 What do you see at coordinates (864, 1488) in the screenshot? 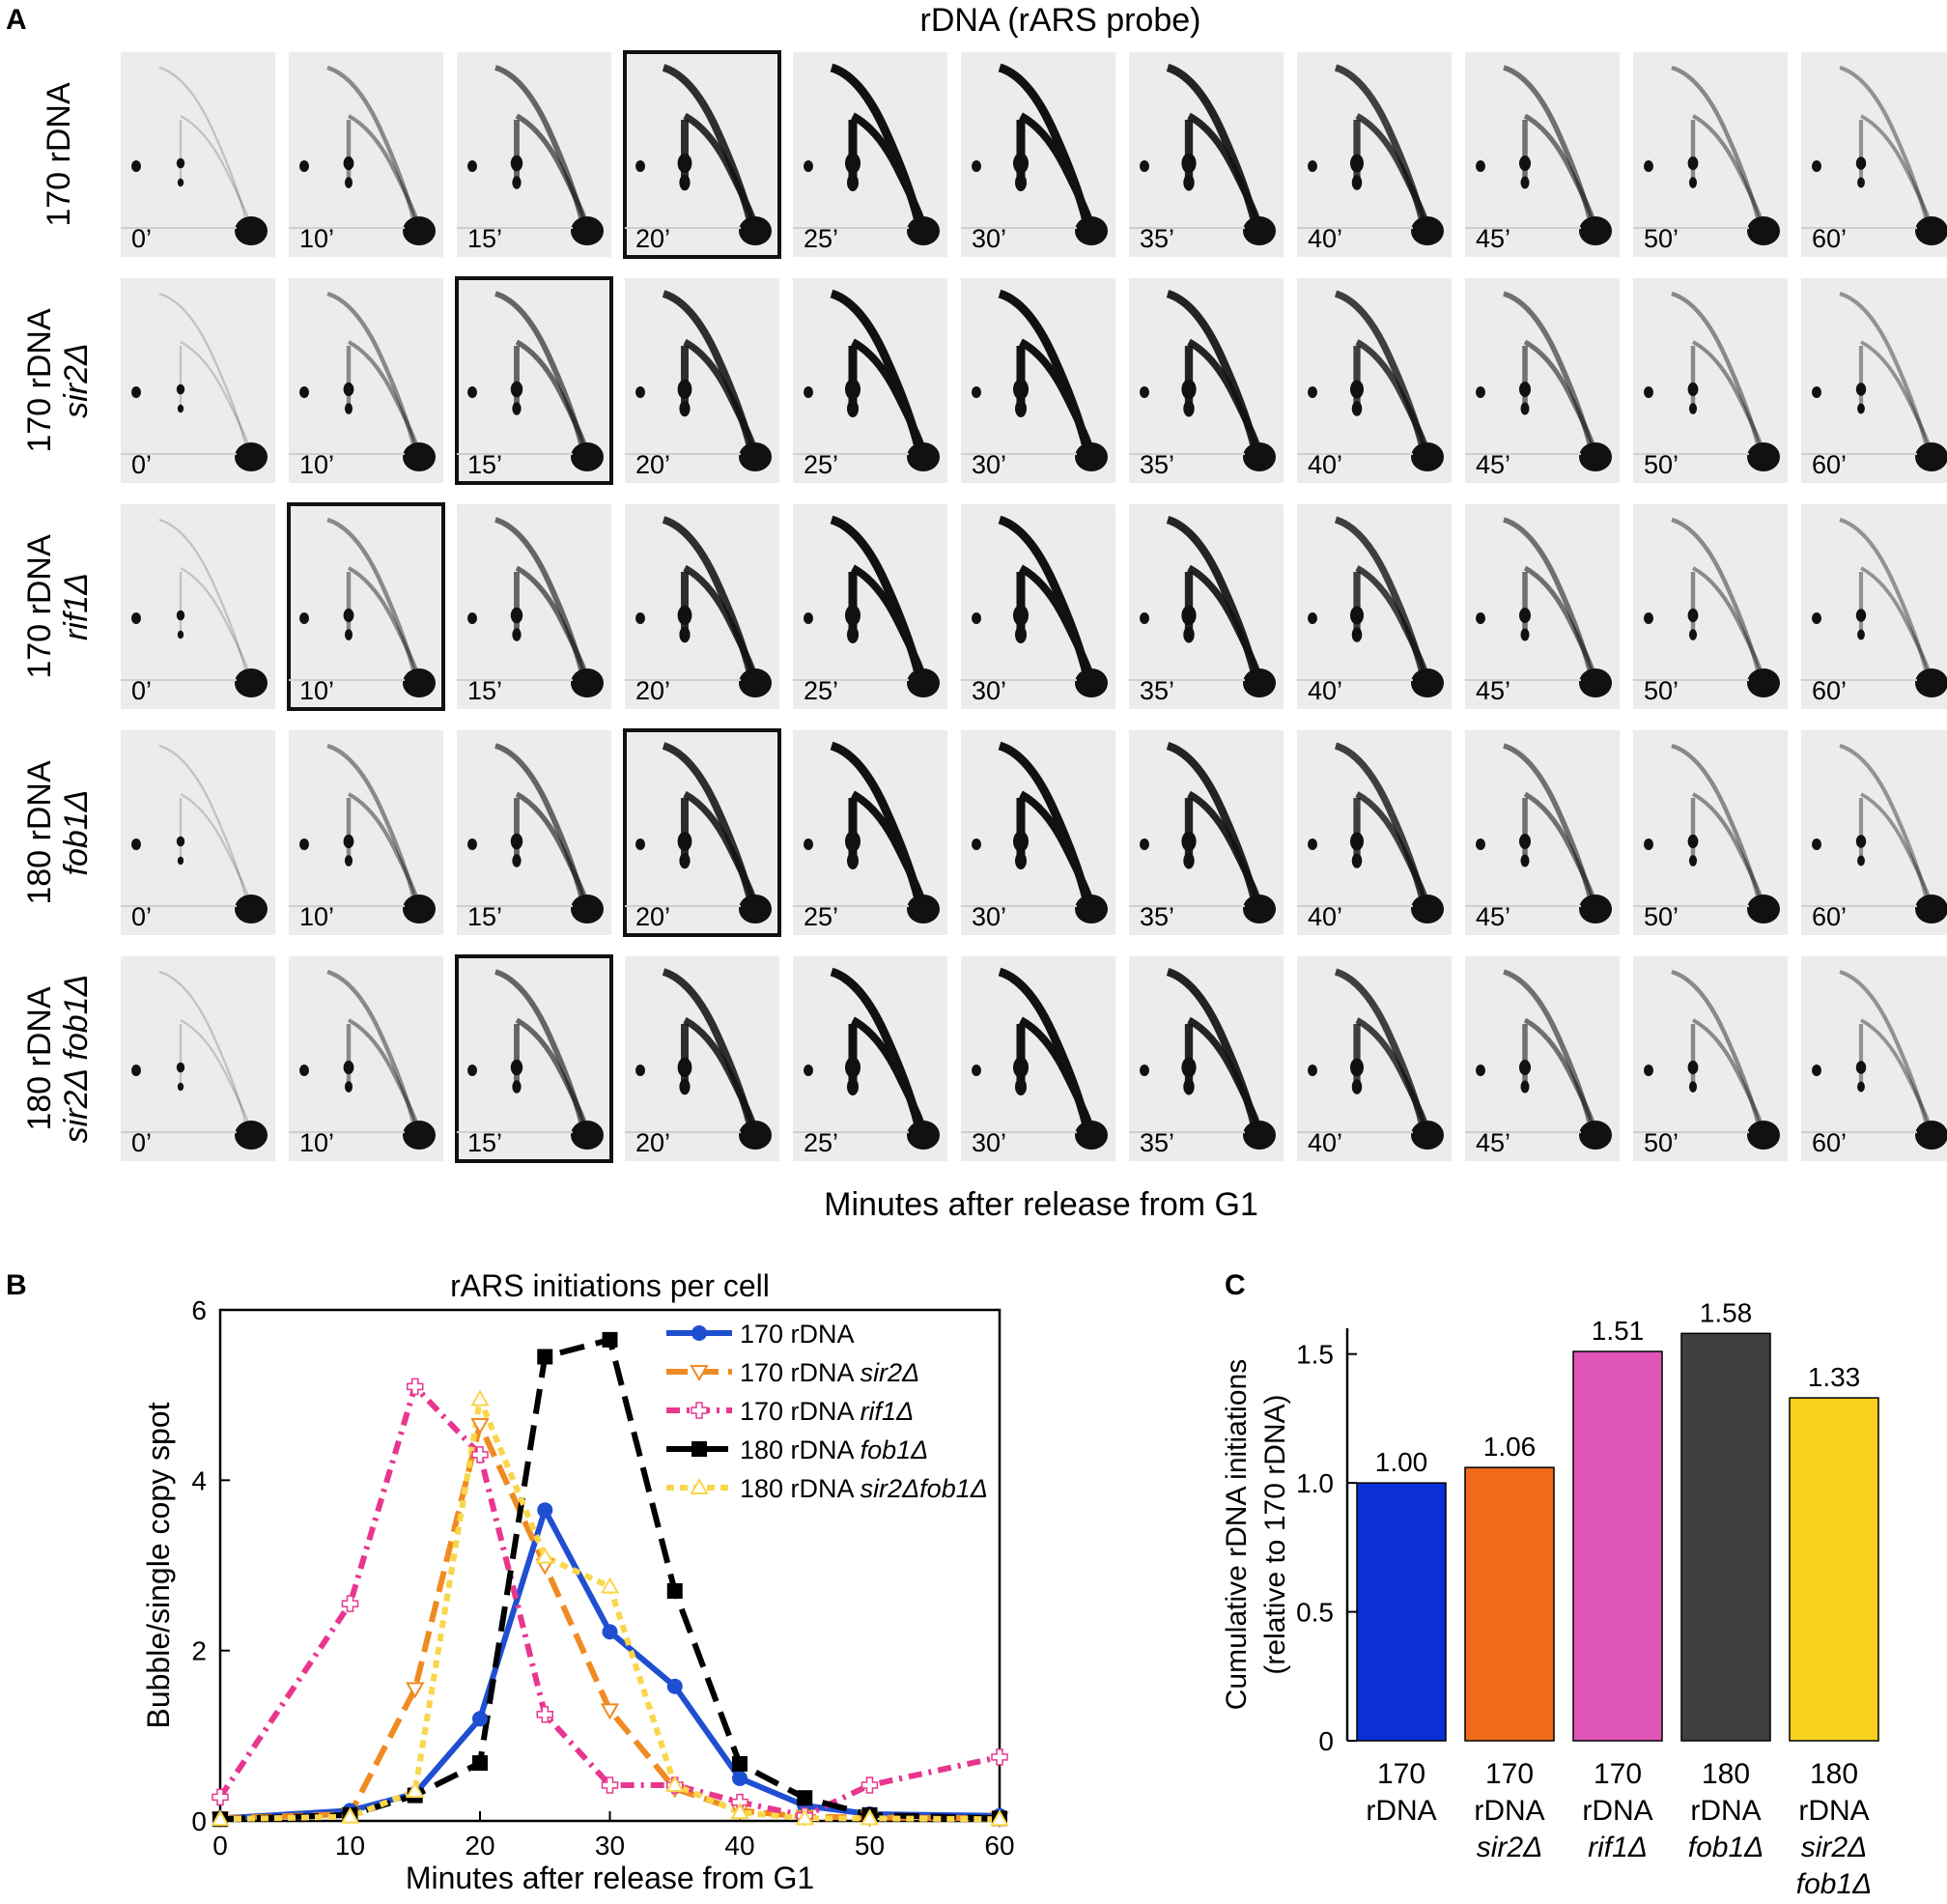
I see `legend-label: 180 rDNA sir2Δfob1Δ` at bounding box center [864, 1488].